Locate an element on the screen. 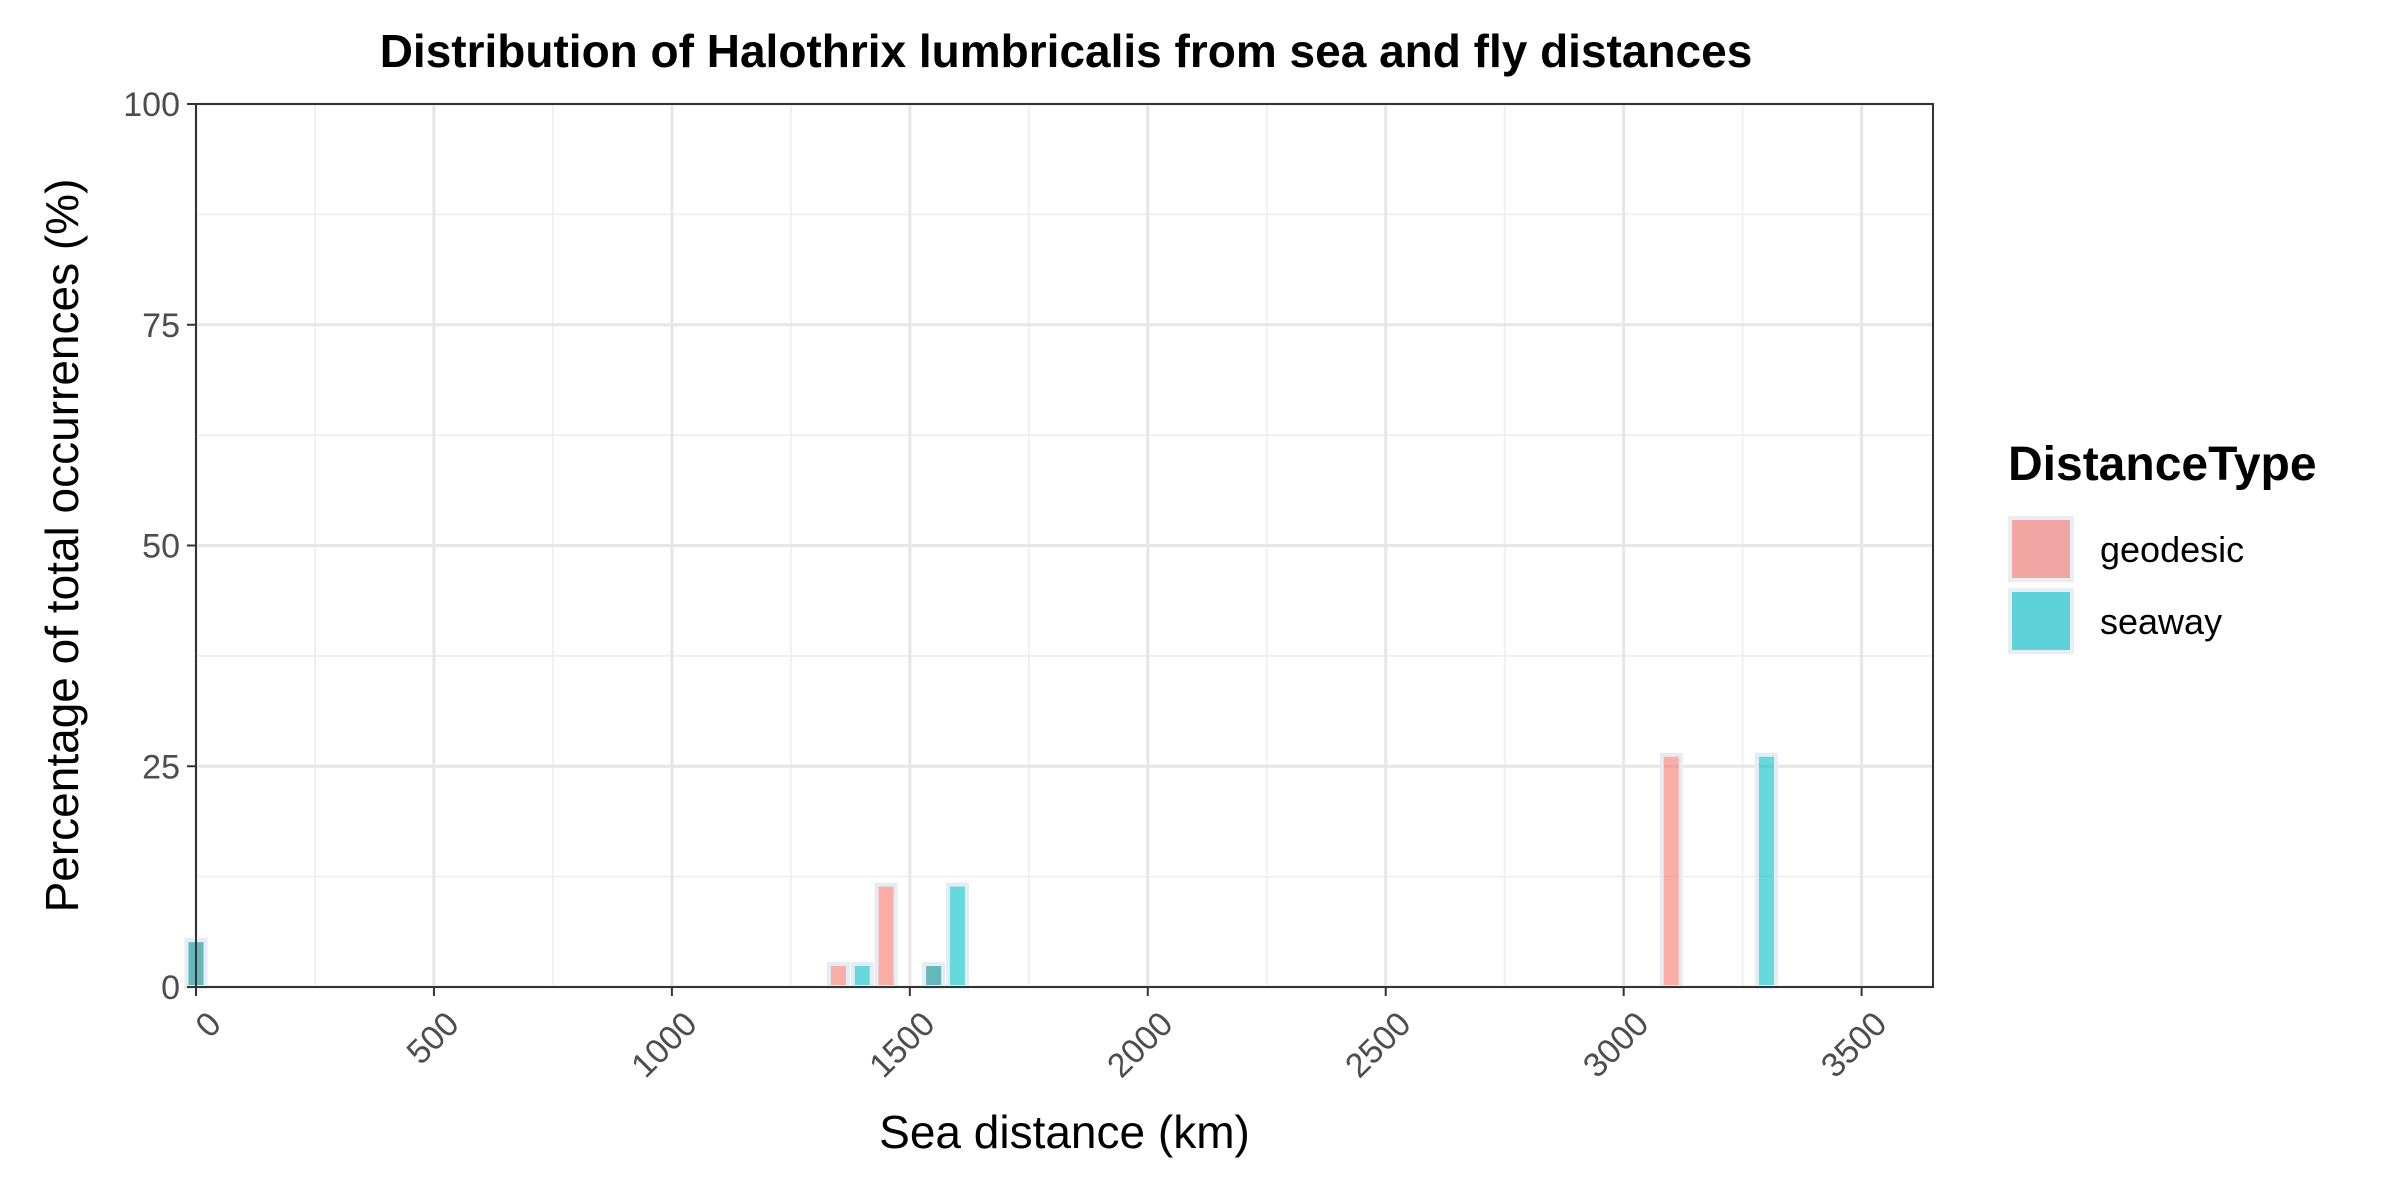  x-axis-title: Sea distance (km) is located at coordinates (1064, 1132).